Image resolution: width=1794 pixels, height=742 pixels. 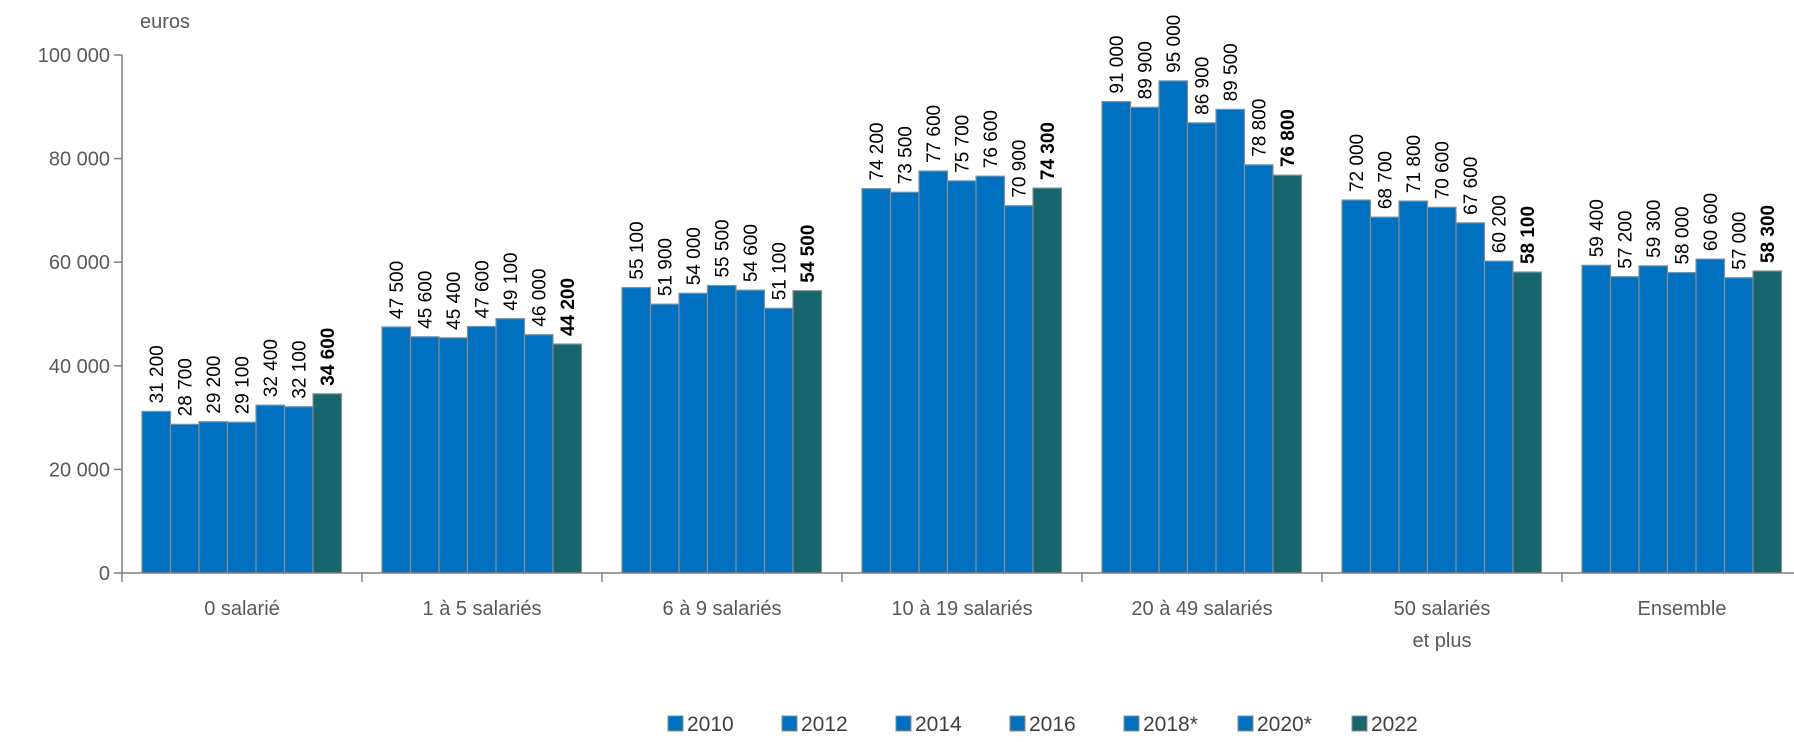 I want to click on y-tick-label: 60 000, so click(x=79, y=263).